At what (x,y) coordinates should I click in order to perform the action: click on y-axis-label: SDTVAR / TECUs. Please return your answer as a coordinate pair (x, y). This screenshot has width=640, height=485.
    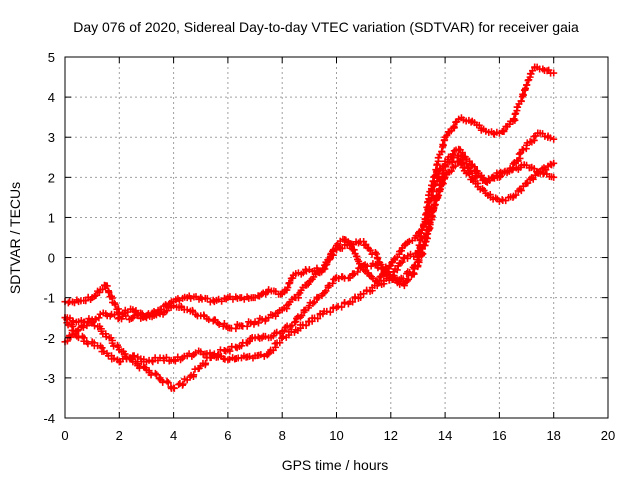
    Looking at the image, I should click on (15, 238).